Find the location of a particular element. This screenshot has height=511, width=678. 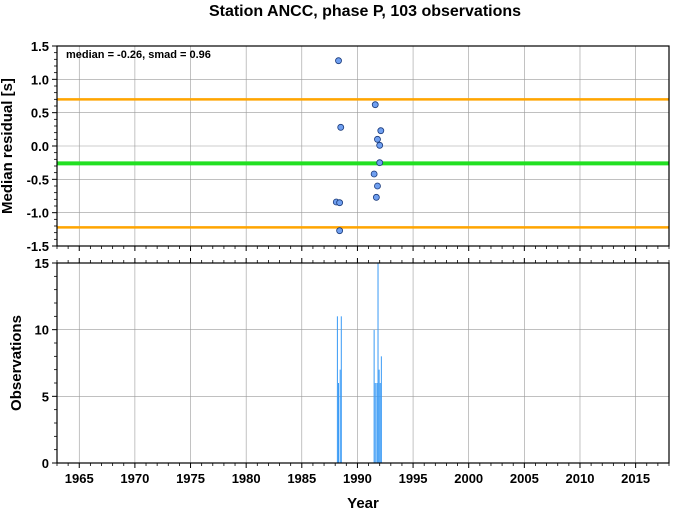

x-tick-label: 1980 is located at coordinates (246, 478).